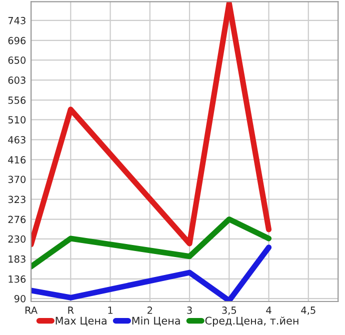 The height and width of the screenshot is (335, 345). Describe the element at coordinates (17, 140) in the screenshot. I see `y-tick-label: 463` at that location.